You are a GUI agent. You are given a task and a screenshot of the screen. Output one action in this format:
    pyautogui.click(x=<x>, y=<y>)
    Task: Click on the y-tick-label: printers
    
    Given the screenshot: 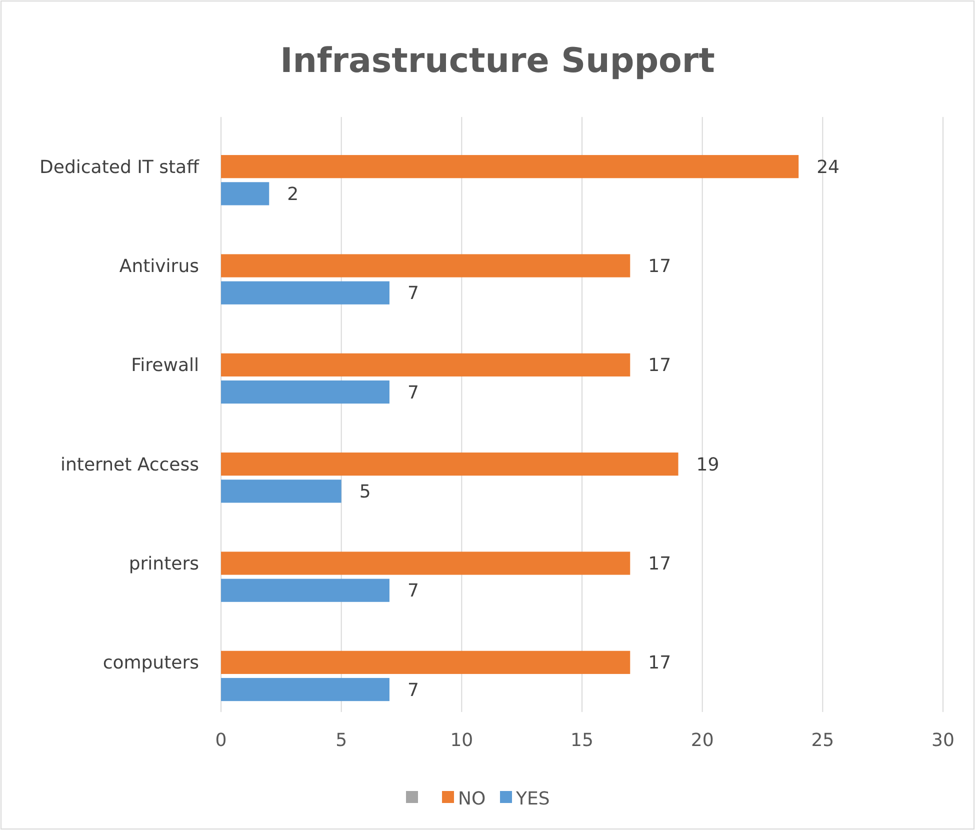 What is the action you would take?
    pyautogui.click(x=163, y=564)
    